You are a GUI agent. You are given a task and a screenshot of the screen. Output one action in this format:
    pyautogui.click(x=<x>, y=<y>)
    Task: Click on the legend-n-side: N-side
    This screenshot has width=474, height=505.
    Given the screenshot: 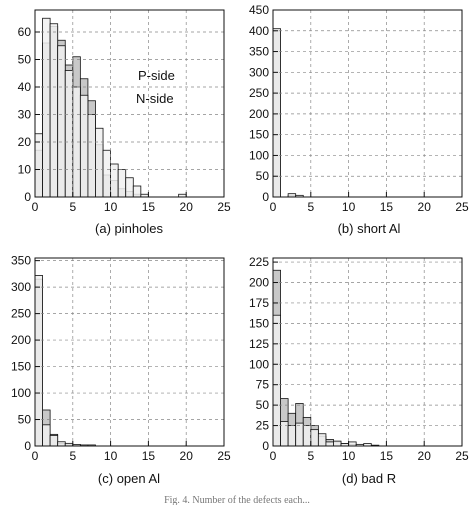 What is the action you would take?
    pyautogui.click(x=155, y=98)
    